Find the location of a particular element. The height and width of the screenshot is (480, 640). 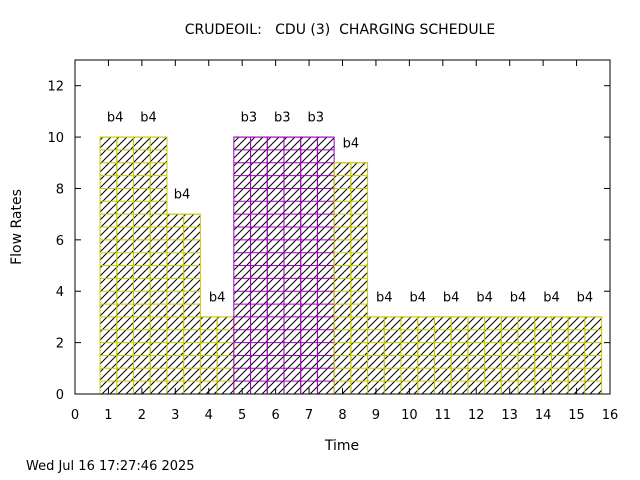

x-tick-label: 11 is located at coordinates (443, 415).